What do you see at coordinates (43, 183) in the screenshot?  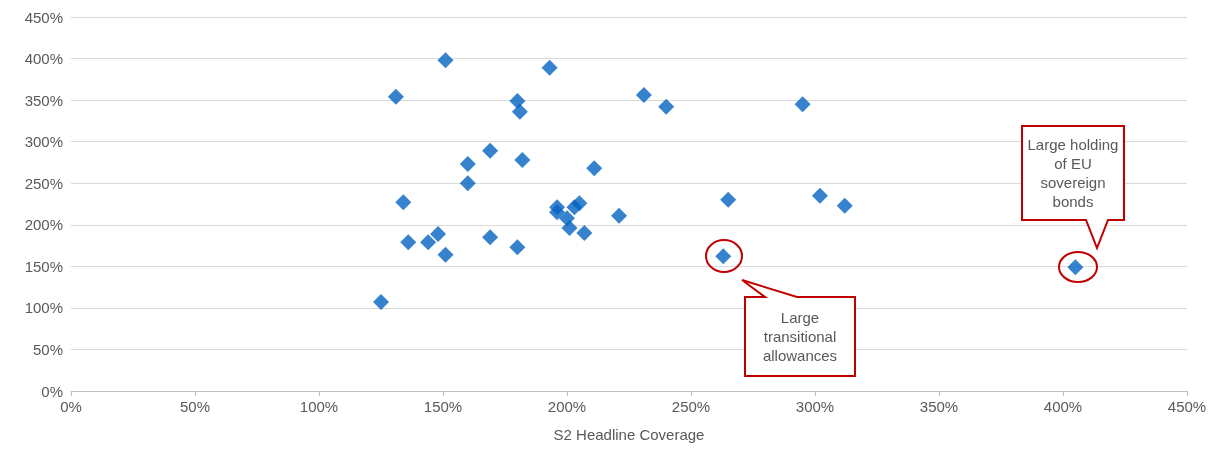 I see `y-tick-label: 250%` at bounding box center [43, 183].